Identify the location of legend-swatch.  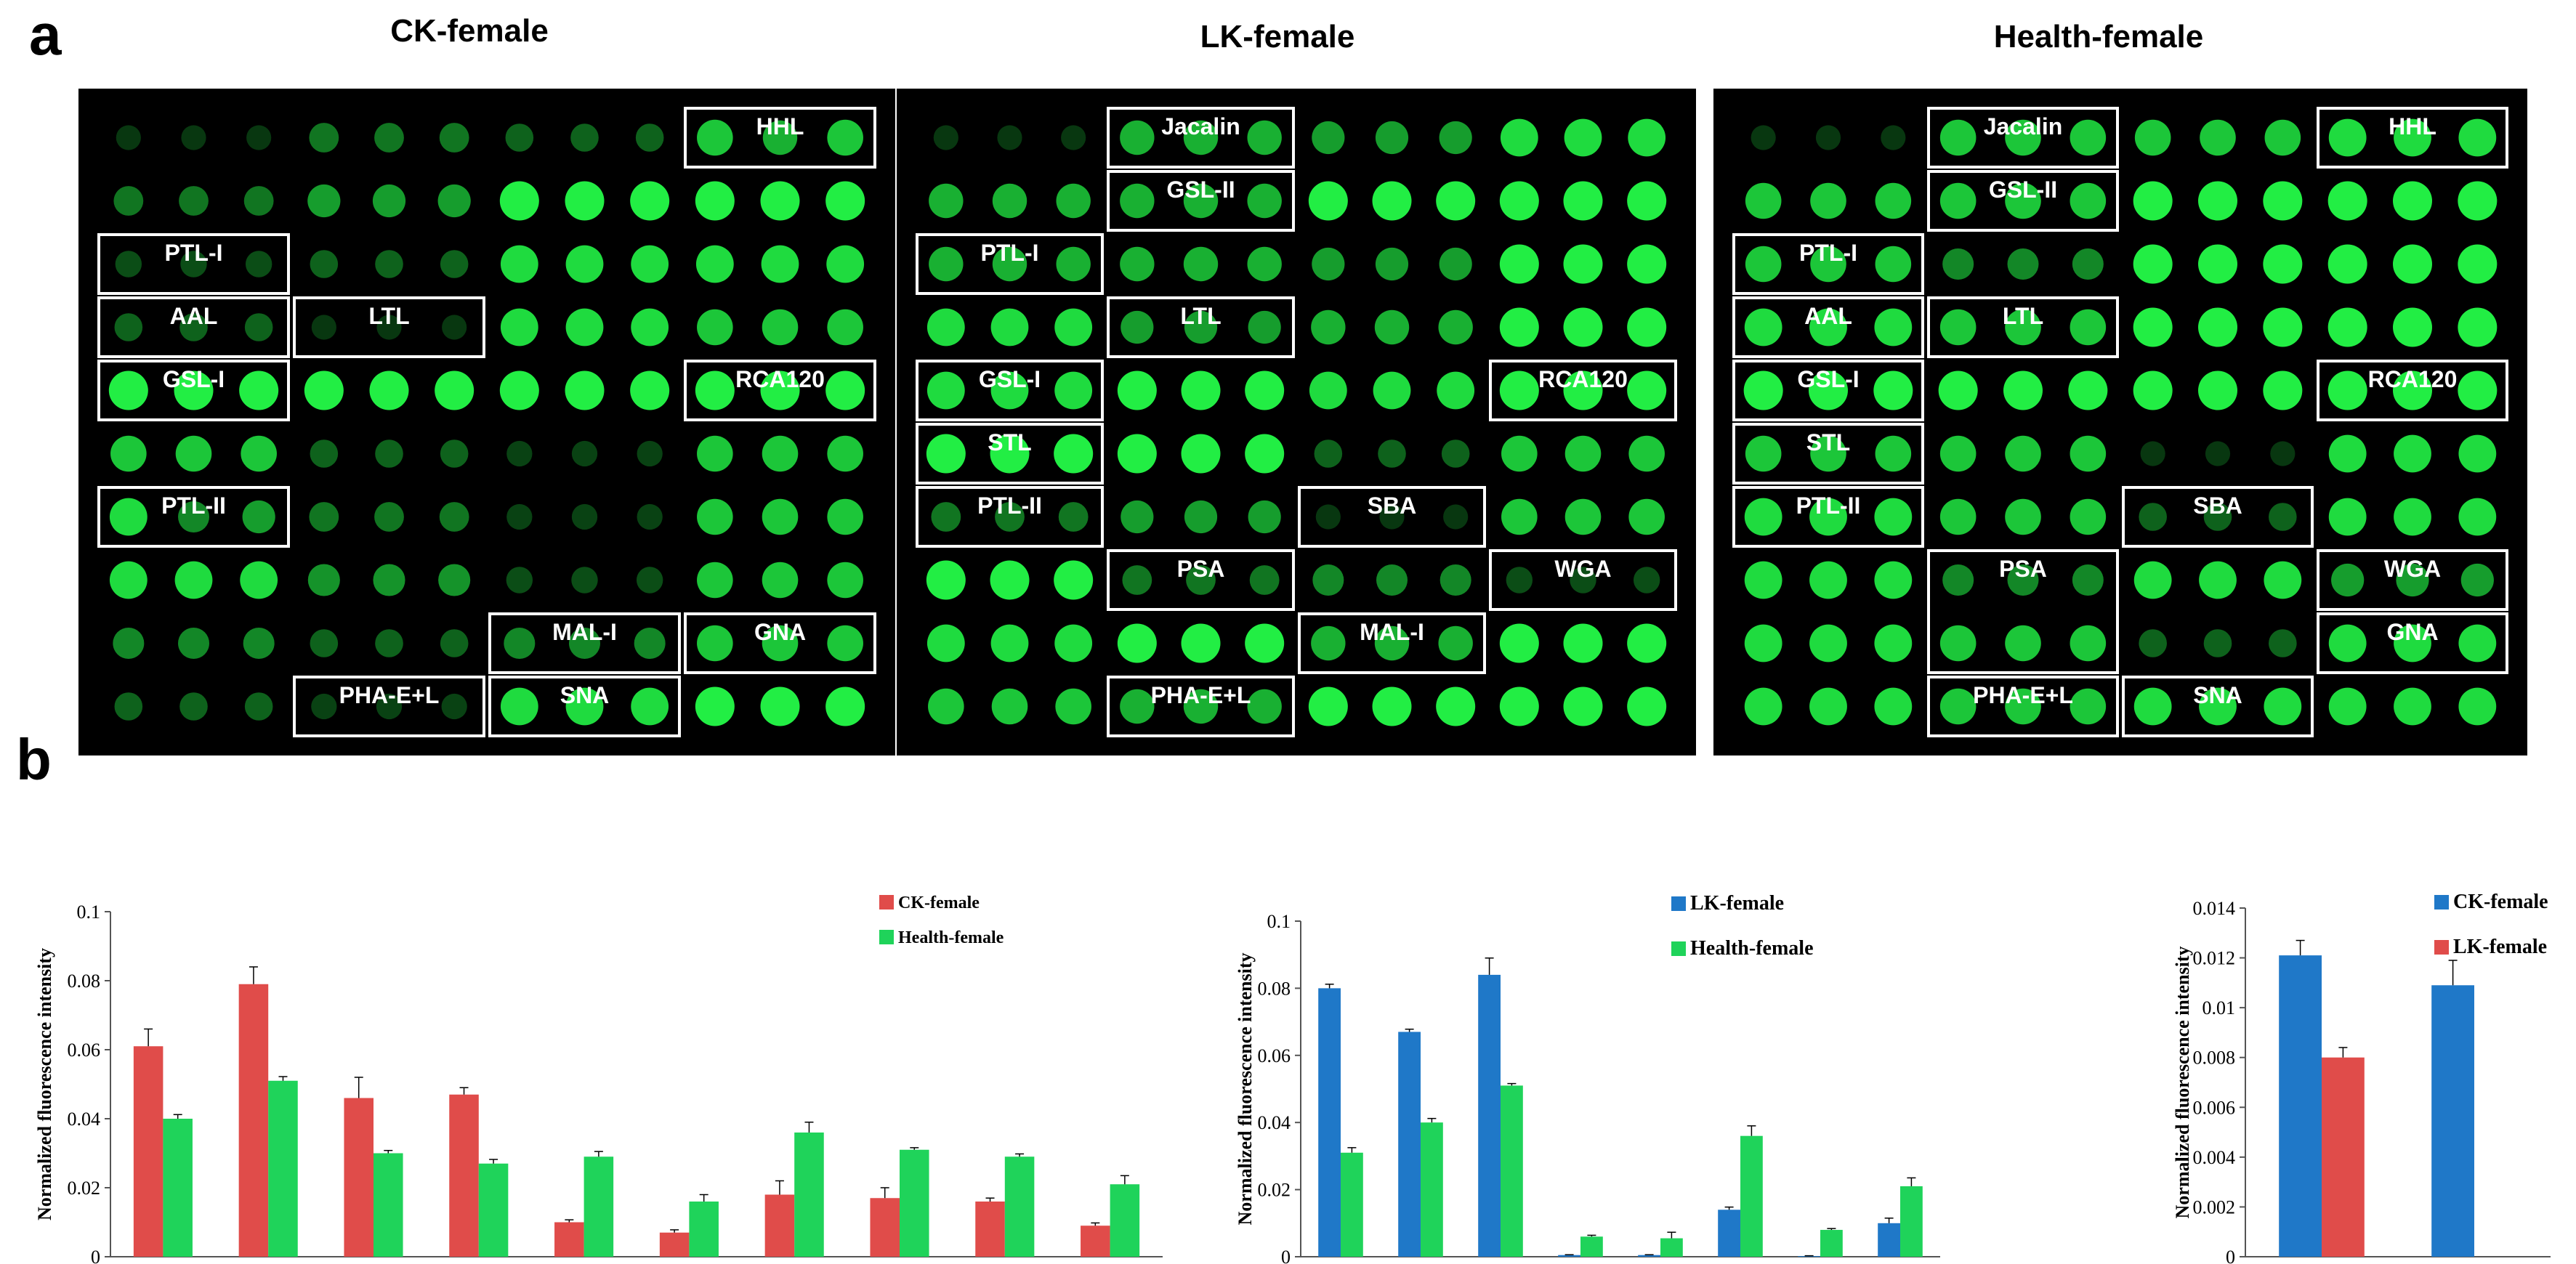
(2441, 902).